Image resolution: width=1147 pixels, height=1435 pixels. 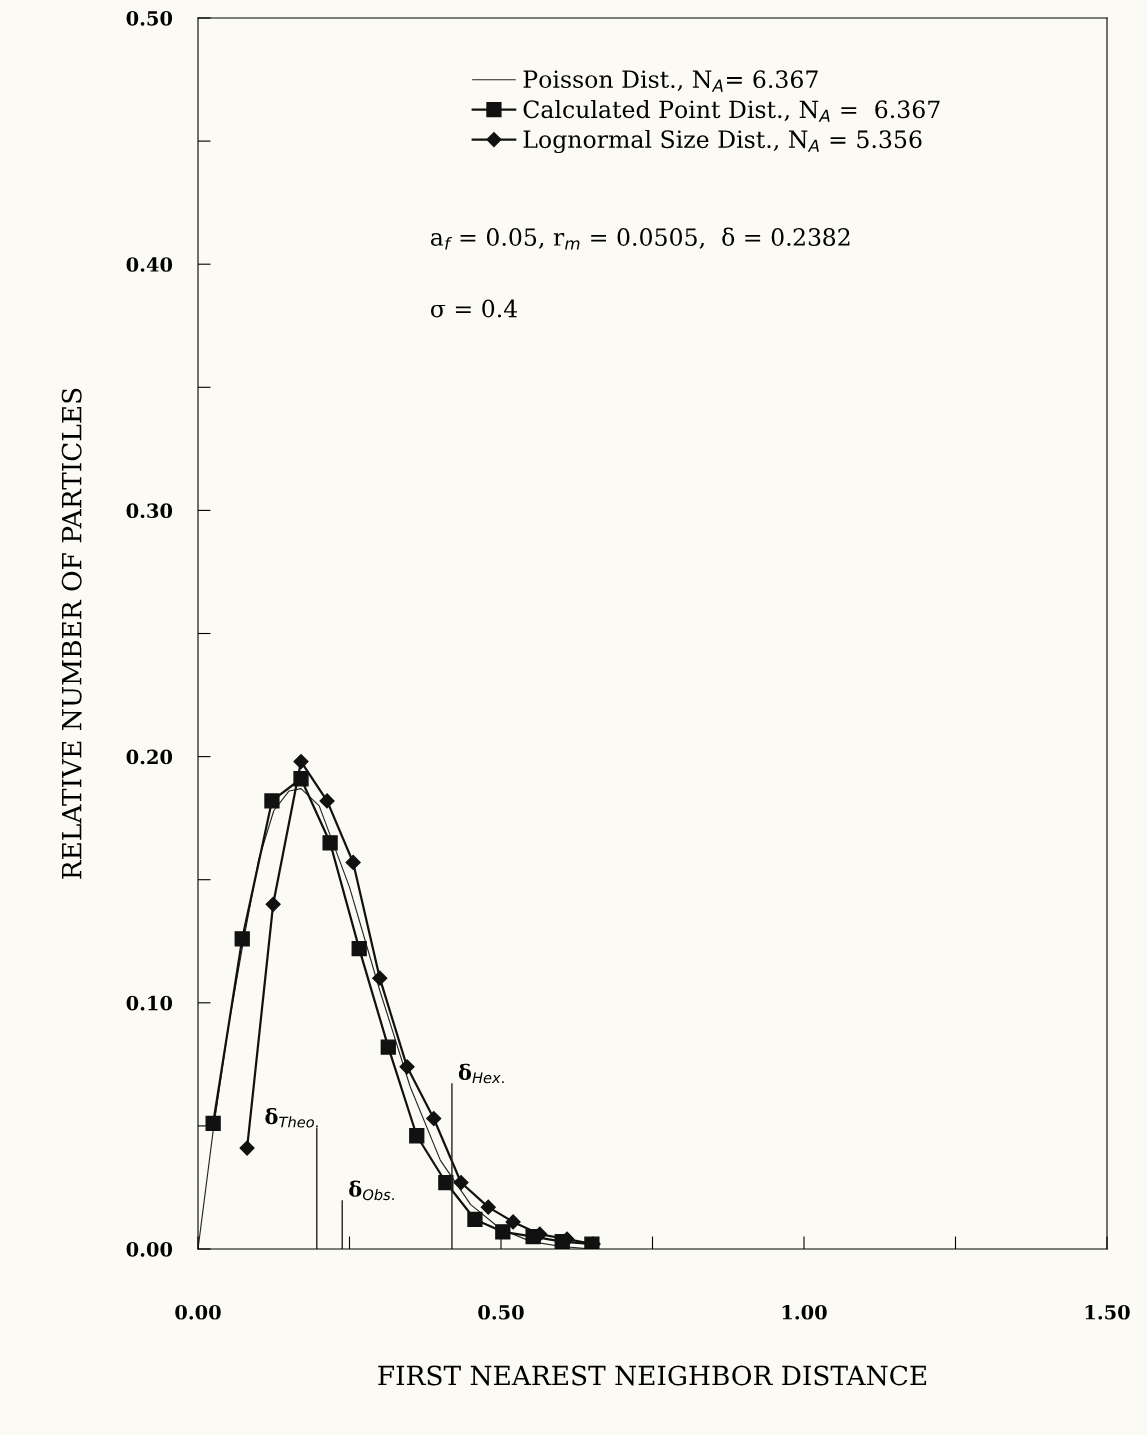 What do you see at coordinates (198, 1312) in the screenshot?
I see `x-tick-label: 0.00` at bounding box center [198, 1312].